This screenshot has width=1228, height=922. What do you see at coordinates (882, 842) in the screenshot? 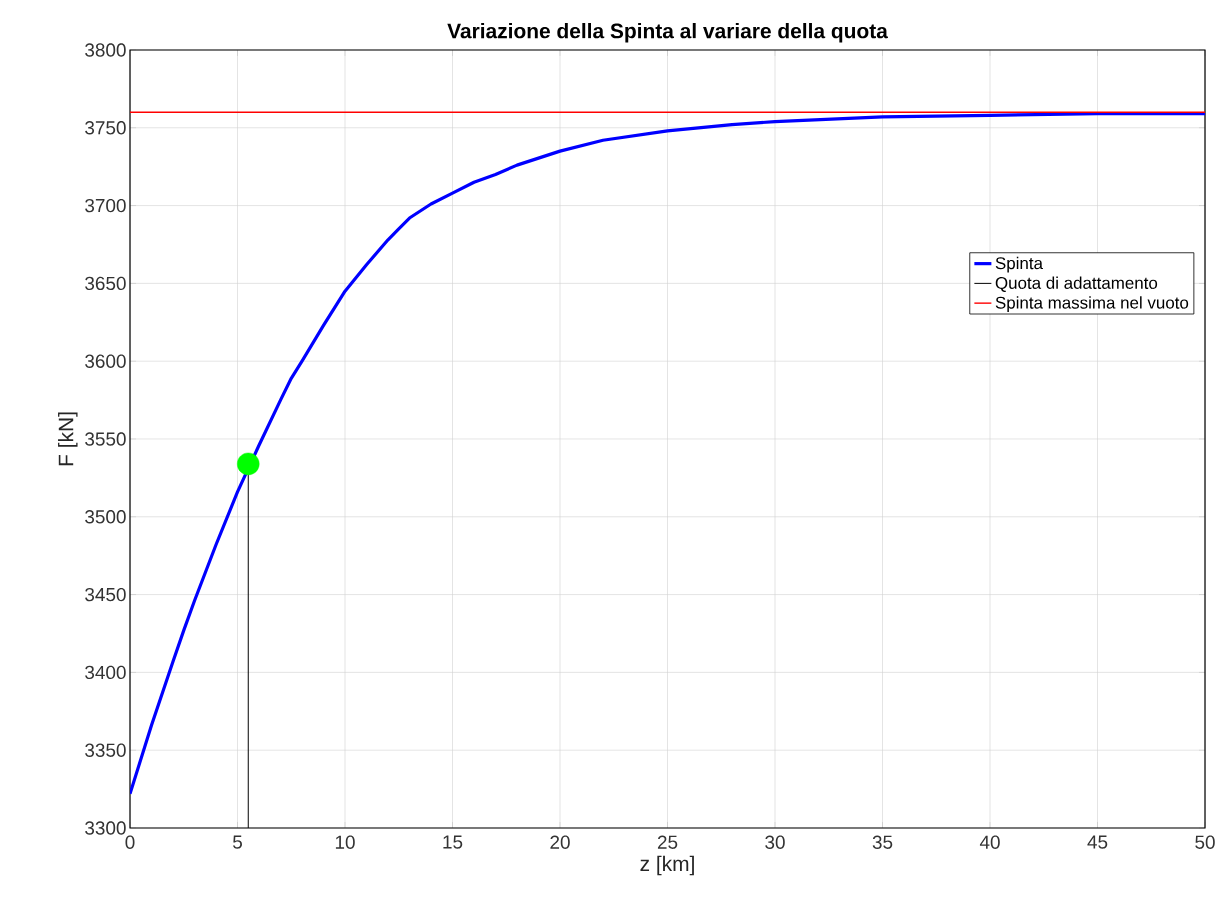
I see `x-tick-label: 35` at bounding box center [882, 842].